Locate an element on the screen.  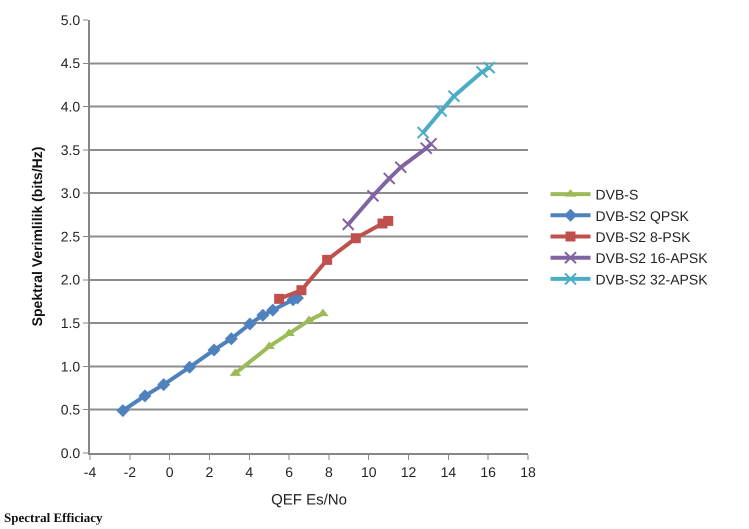
legend-label: DVB-S2 16-APSK is located at coordinates (652, 258).